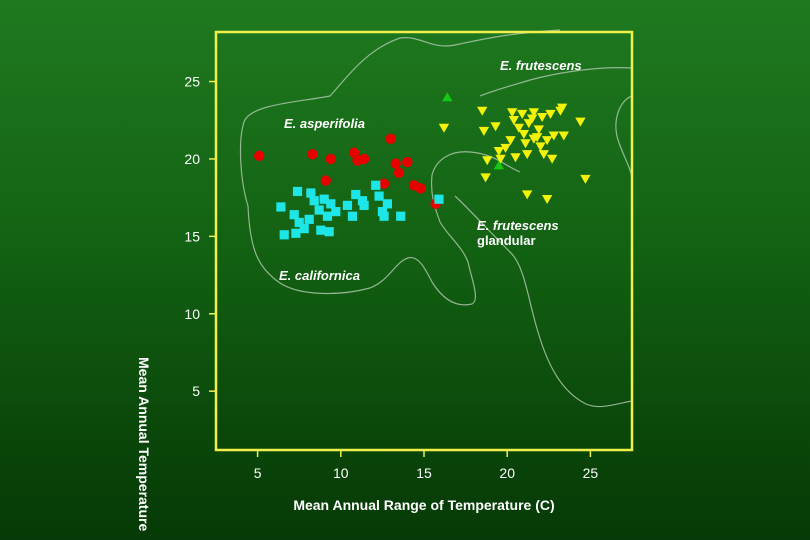  Describe the element at coordinates (506, 240) in the screenshot. I see `label-glandular: glandular` at that location.